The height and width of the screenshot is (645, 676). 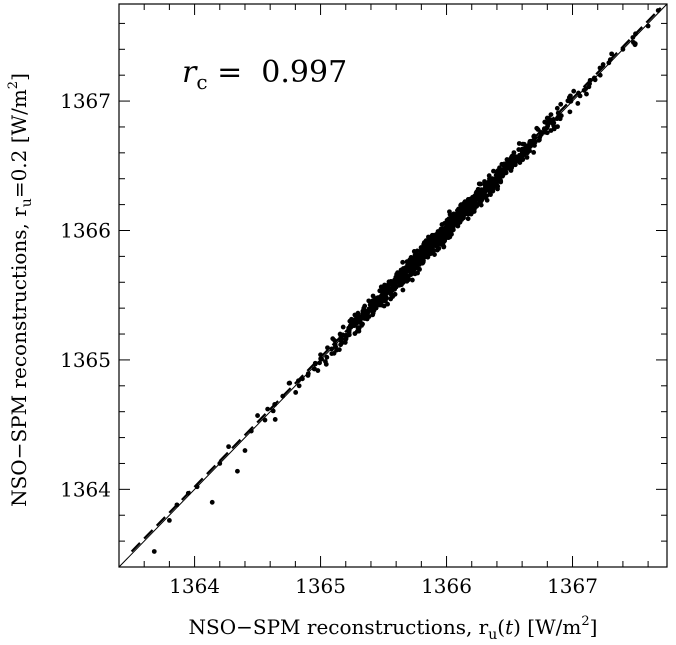 I want to click on correlation-annotation: rc = 0.997, so click(x=264, y=74).